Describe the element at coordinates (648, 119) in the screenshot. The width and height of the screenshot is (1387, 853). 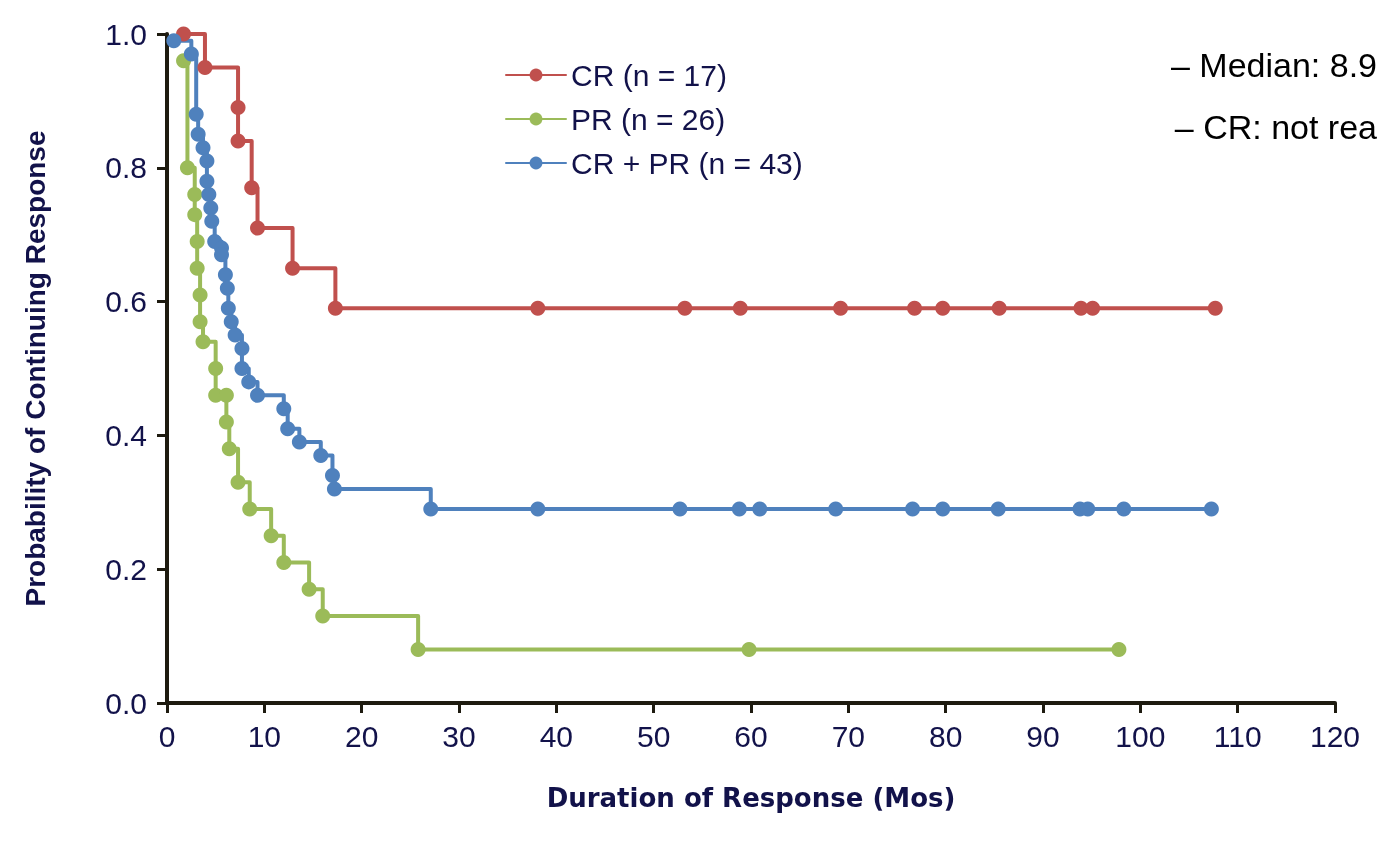
I see `legend-label: PR (n = 26)` at that location.